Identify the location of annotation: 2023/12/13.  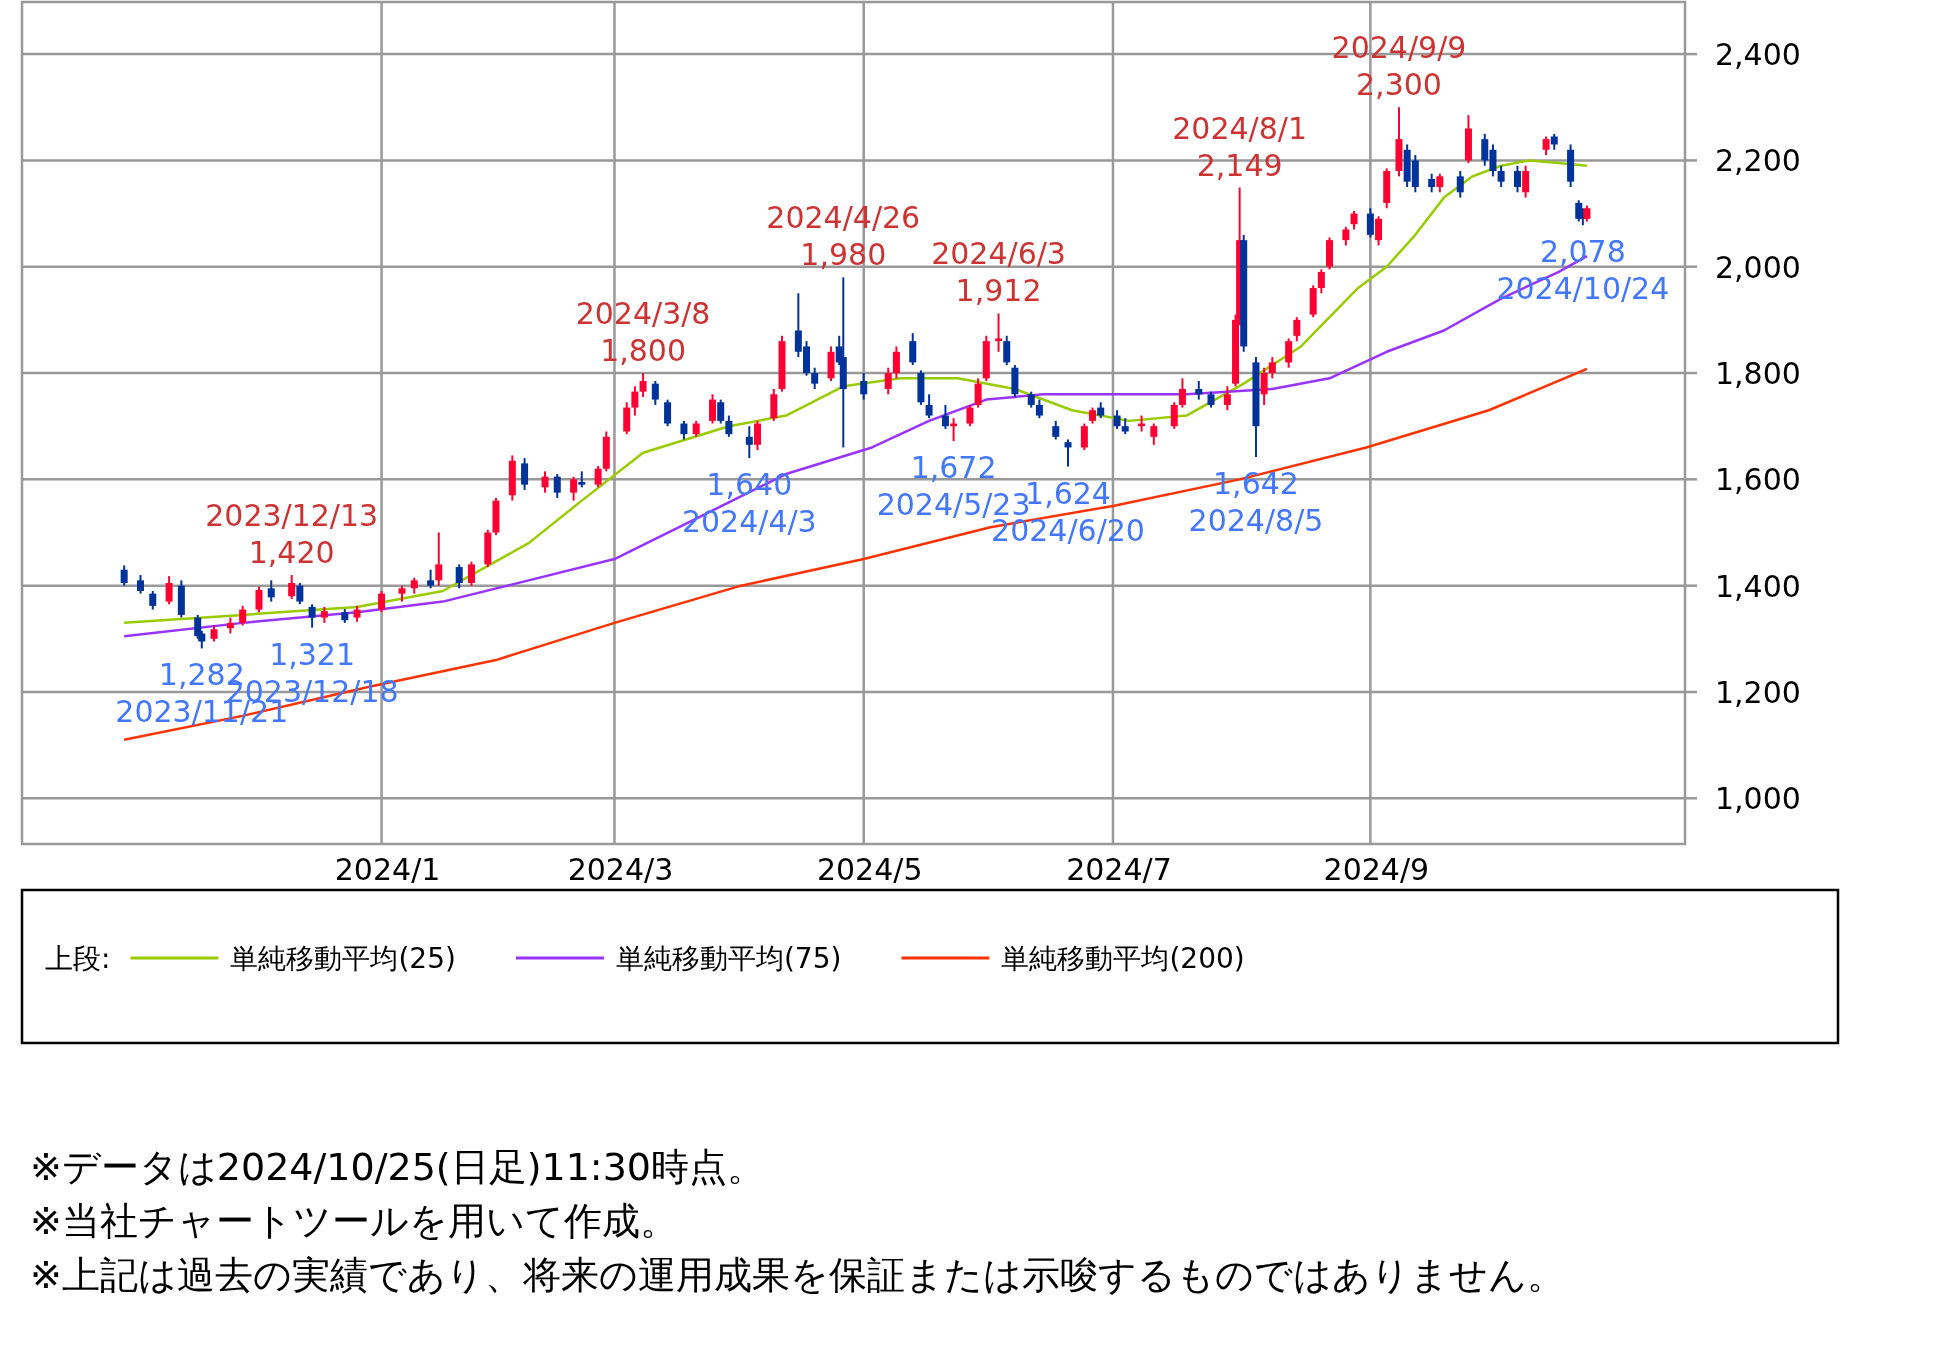
(292, 516).